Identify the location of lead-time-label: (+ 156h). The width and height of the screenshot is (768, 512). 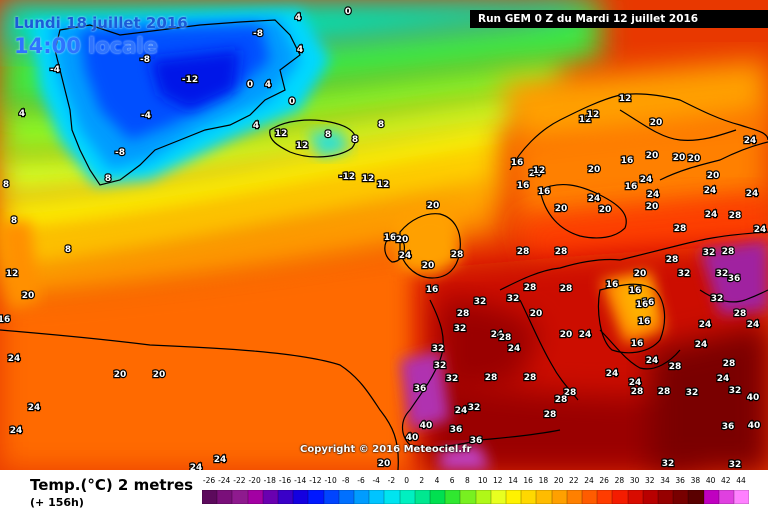
(57, 502).